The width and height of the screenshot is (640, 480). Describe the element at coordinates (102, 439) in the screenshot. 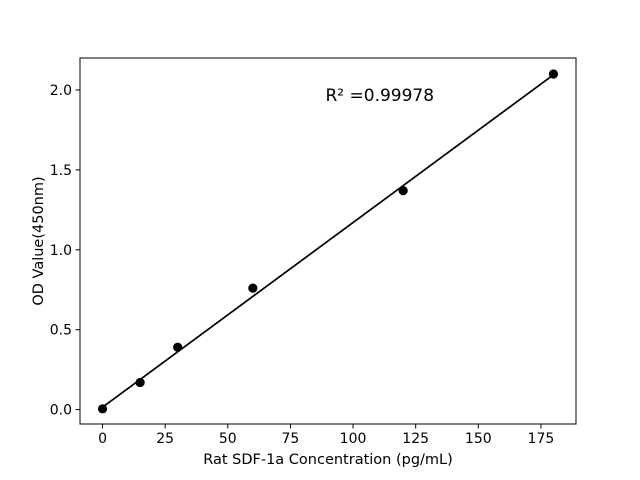

I see `x-tick-label: 0` at that location.